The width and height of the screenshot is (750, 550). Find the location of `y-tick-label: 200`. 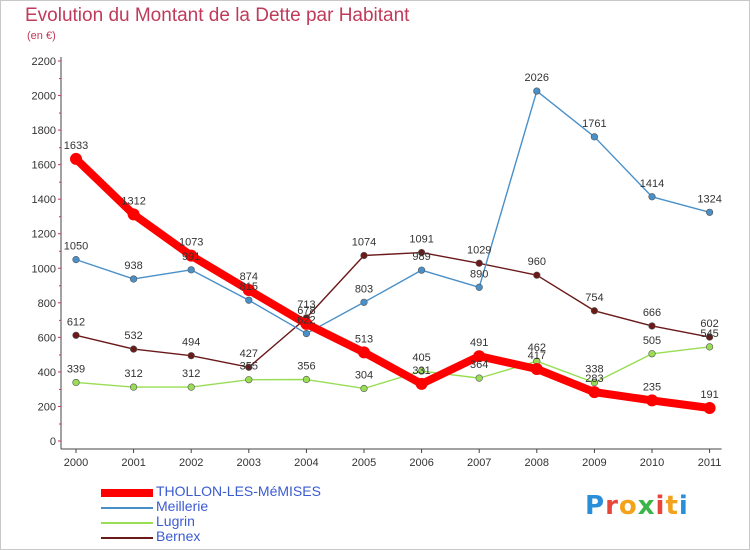

y-tick-label: 200 is located at coordinates (47, 407).